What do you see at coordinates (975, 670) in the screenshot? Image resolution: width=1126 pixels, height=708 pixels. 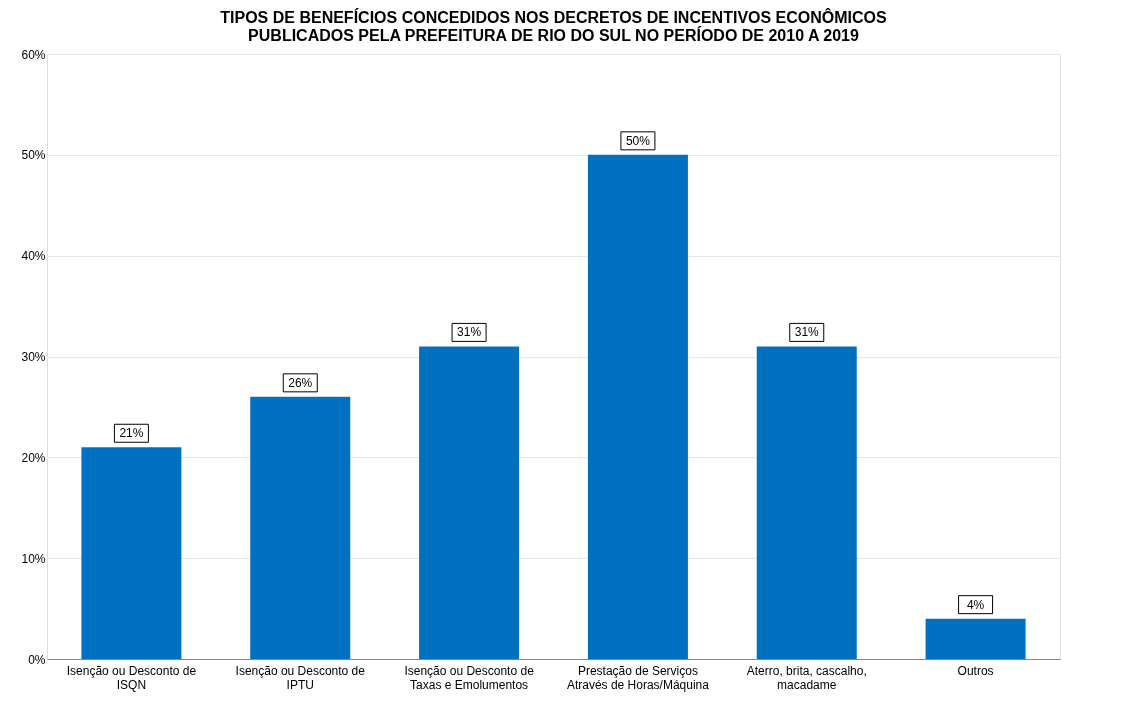 I see `x-tick-label: Outros` at bounding box center [975, 670].